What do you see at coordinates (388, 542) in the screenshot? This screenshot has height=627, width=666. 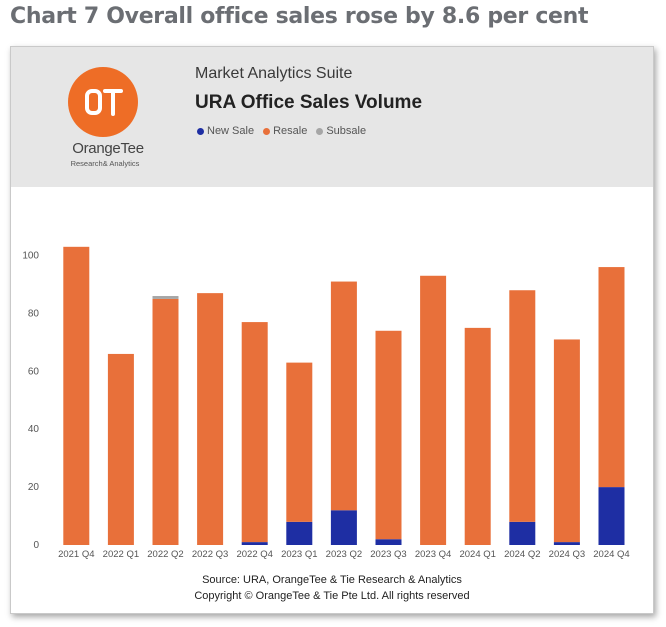 I see `bar-new-sale-2023-q3` at bounding box center [388, 542].